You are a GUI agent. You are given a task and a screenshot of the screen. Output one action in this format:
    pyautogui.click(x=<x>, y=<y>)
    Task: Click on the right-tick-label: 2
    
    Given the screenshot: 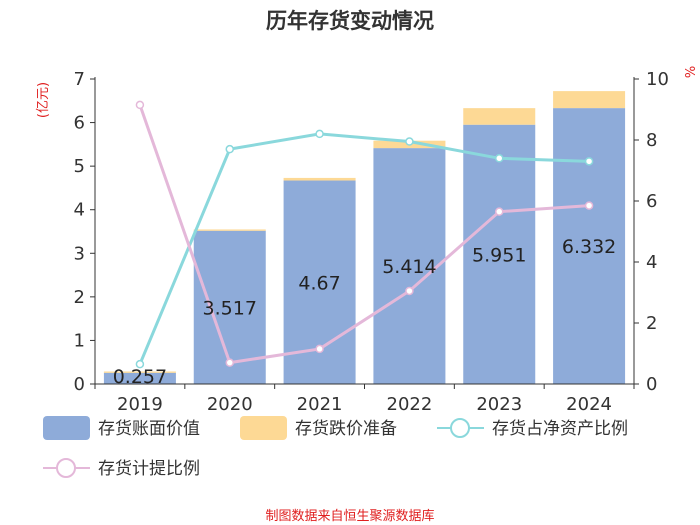 What is the action you would take?
    pyautogui.click(x=651, y=323)
    